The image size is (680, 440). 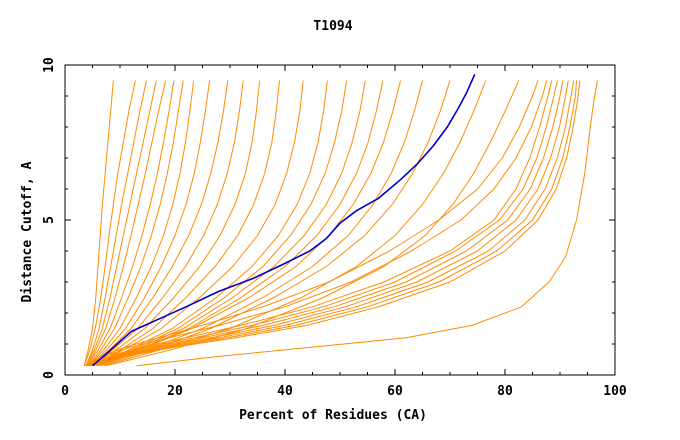 I want to click on y-tick-label: 10, so click(x=49, y=65).